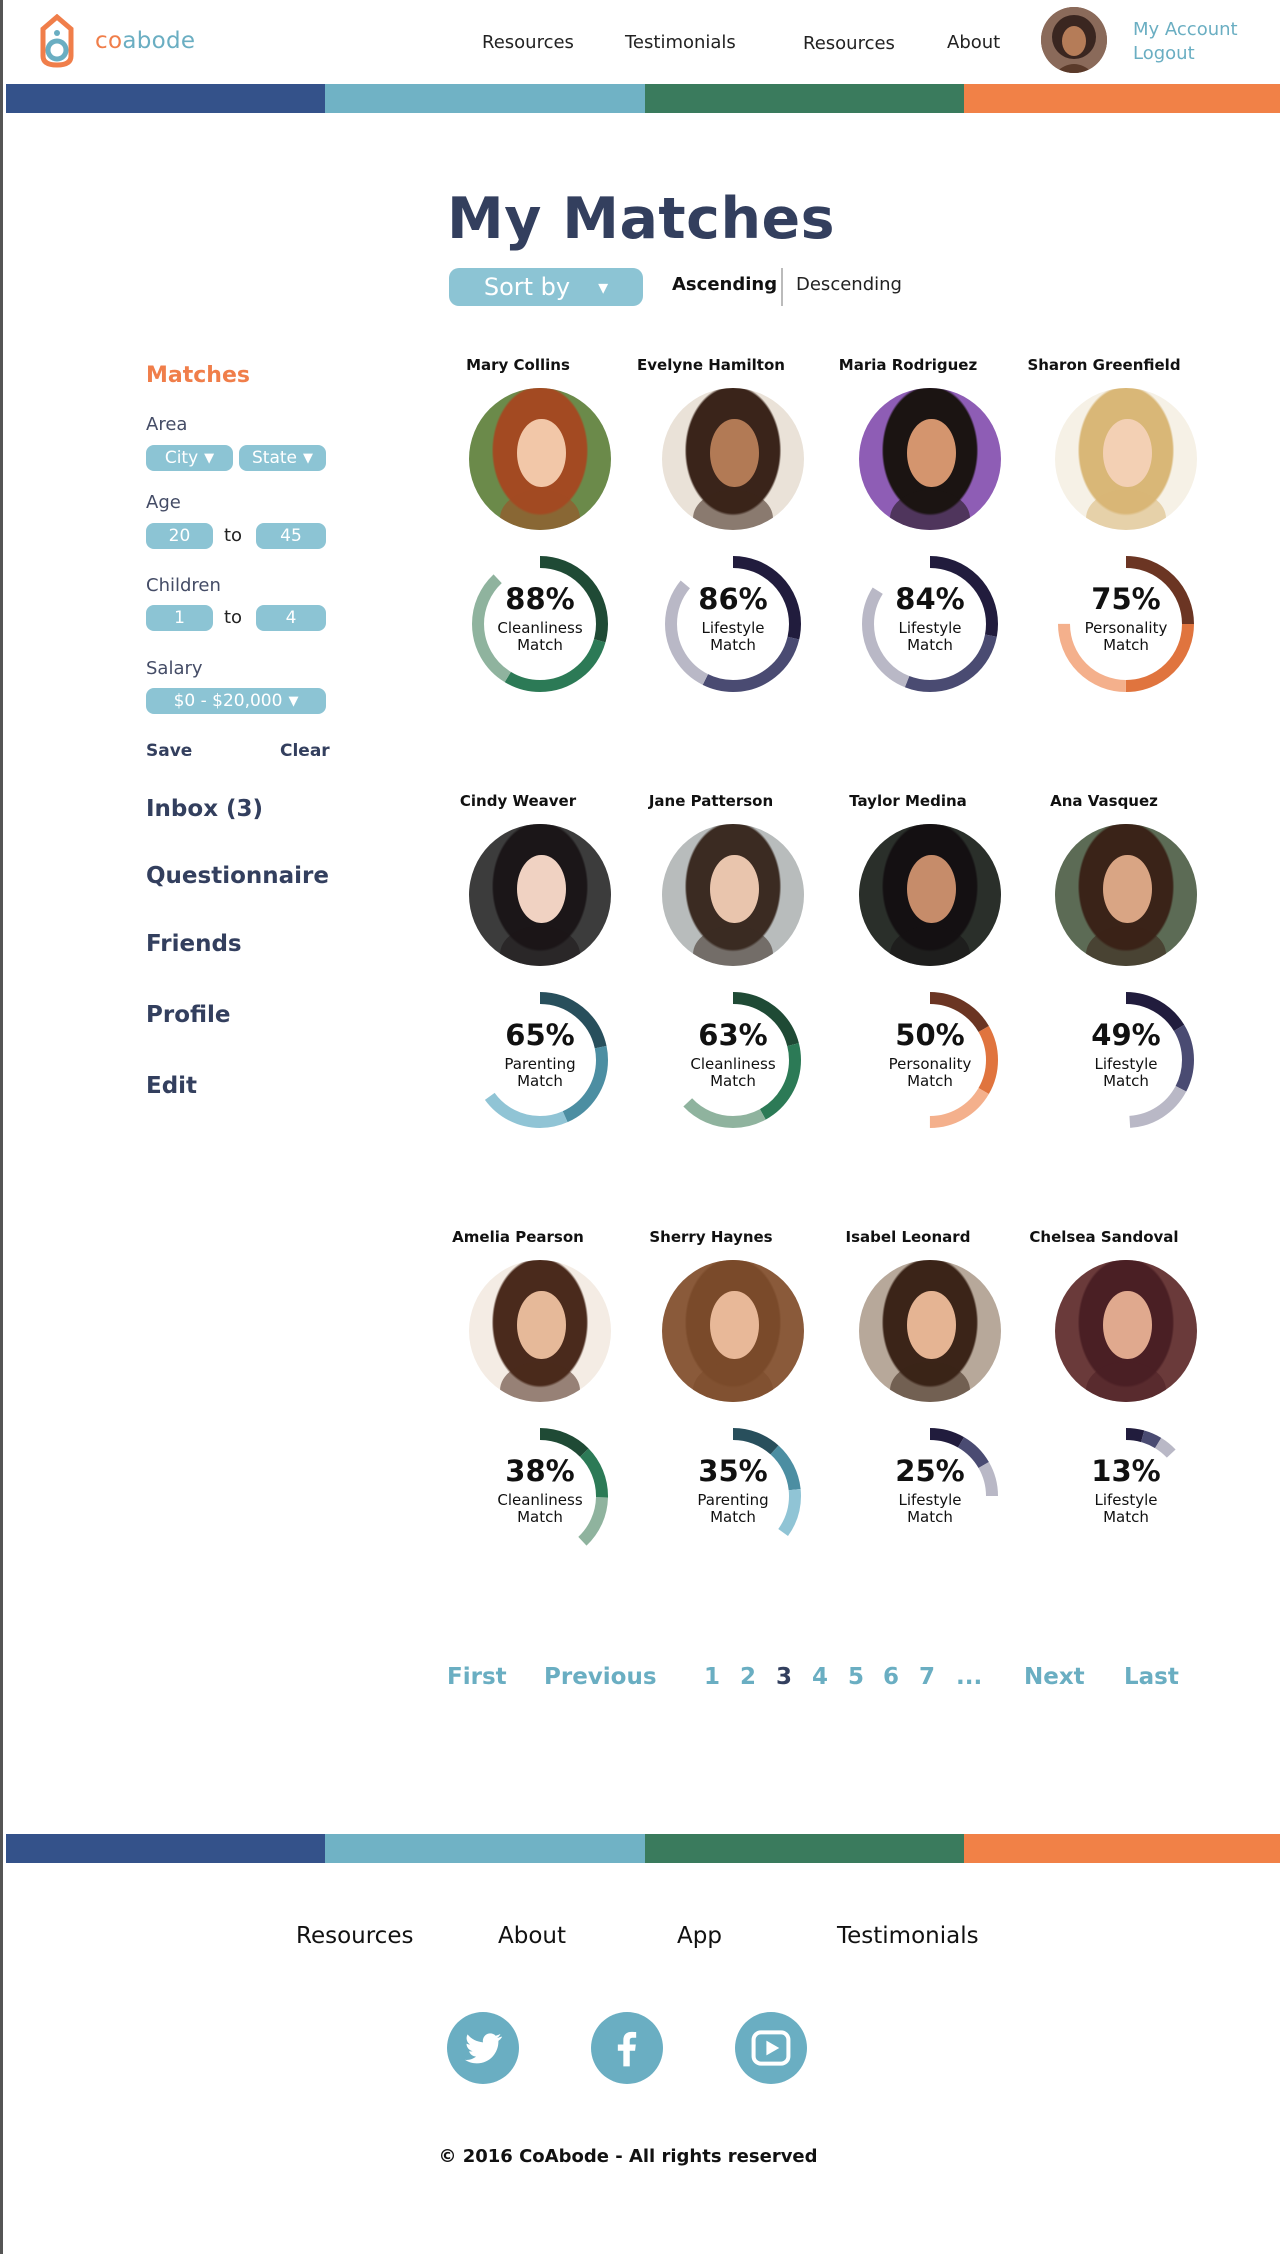 This screenshot has width=1280, height=2254. What do you see at coordinates (167, 424) in the screenshot?
I see `area-label: Area` at bounding box center [167, 424].